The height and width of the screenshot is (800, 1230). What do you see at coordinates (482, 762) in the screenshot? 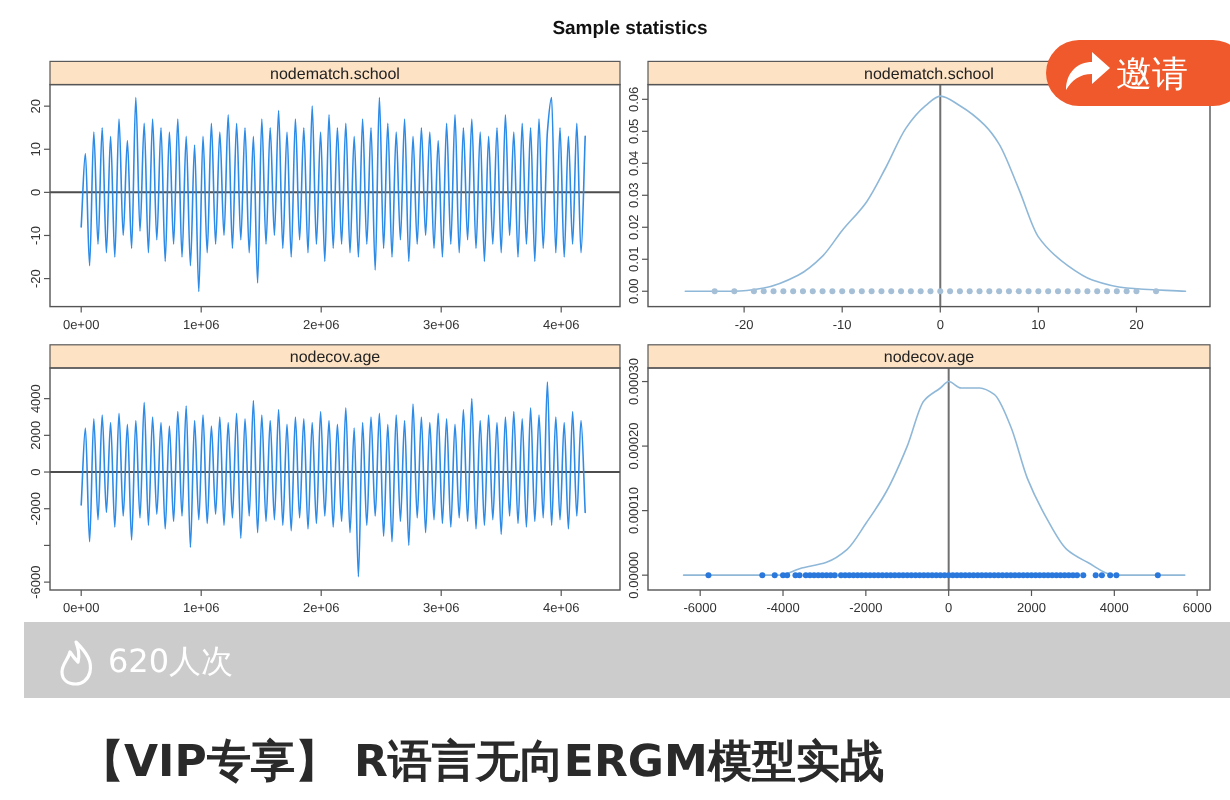
I see `text: 【VIP专享】 R语言无向ERGM模型实战` at bounding box center [482, 762].